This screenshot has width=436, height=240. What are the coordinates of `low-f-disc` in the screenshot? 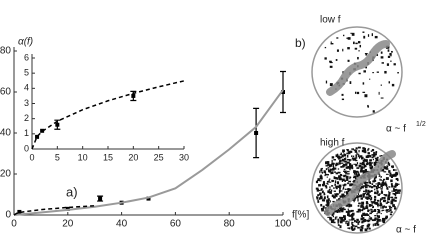 It's located at (357, 72).